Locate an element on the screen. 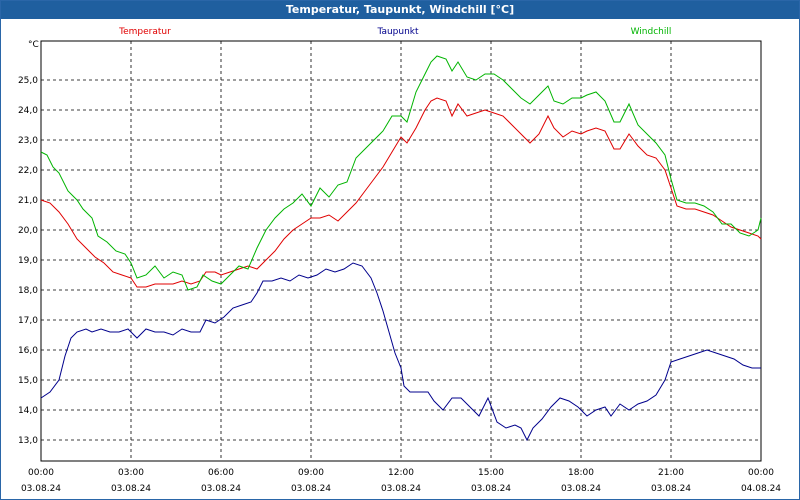 This screenshot has height=500, width=800. x-tick-time: 15:00 is located at coordinates (491, 473).